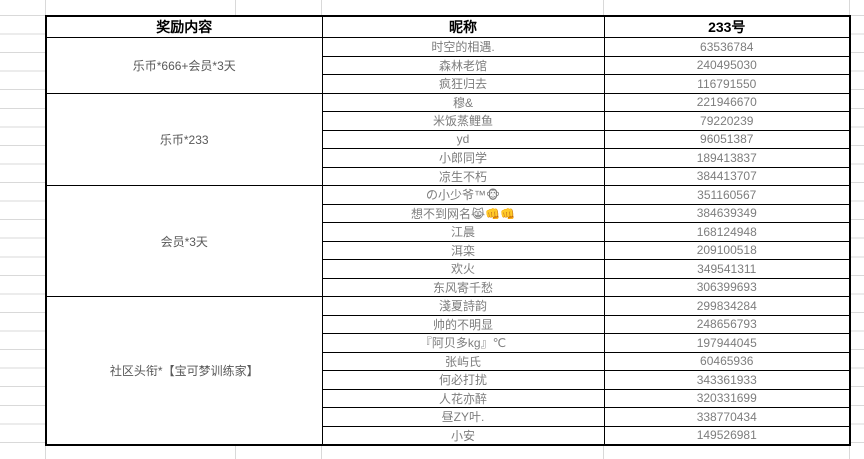 Image resolution: width=864 pixels, height=459 pixels. I want to click on table-row: 人花亦醉 320331699, so click(448, 398).